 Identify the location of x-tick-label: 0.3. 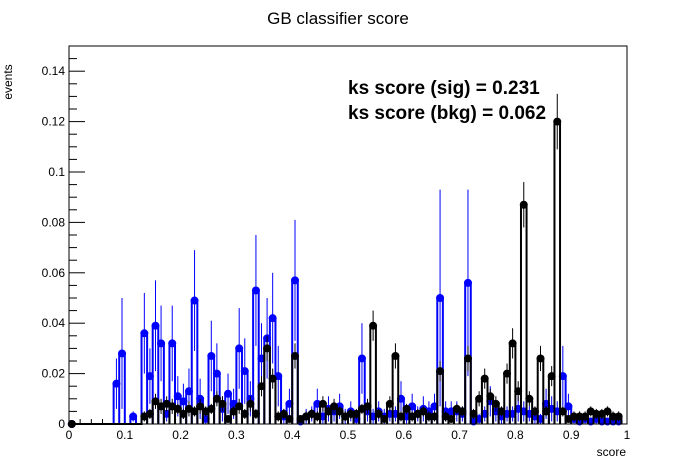
(236, 435).